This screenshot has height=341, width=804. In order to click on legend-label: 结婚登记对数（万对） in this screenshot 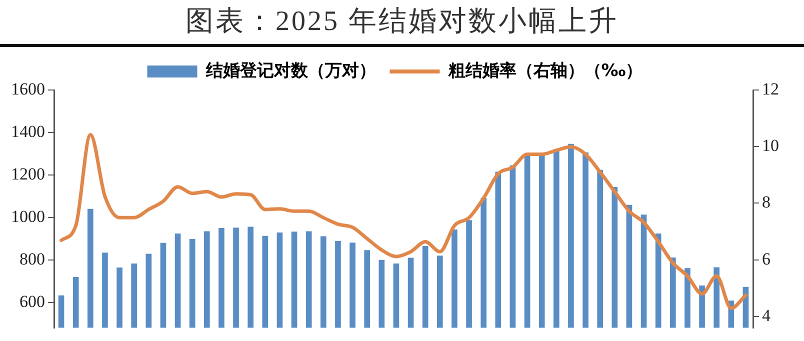, I will do `click(290, 70)`.